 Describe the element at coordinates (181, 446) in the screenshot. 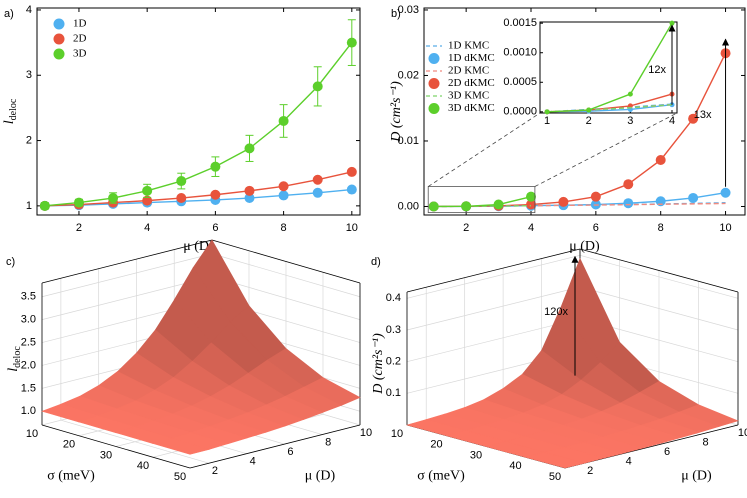

I see `surface-patch` at that location.